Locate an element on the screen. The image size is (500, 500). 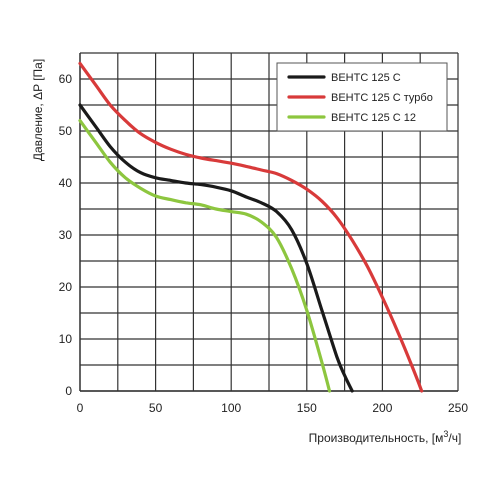
y-tick-labels: 0 10 20 30 40 50 60 is located at coordinates (66, 235).